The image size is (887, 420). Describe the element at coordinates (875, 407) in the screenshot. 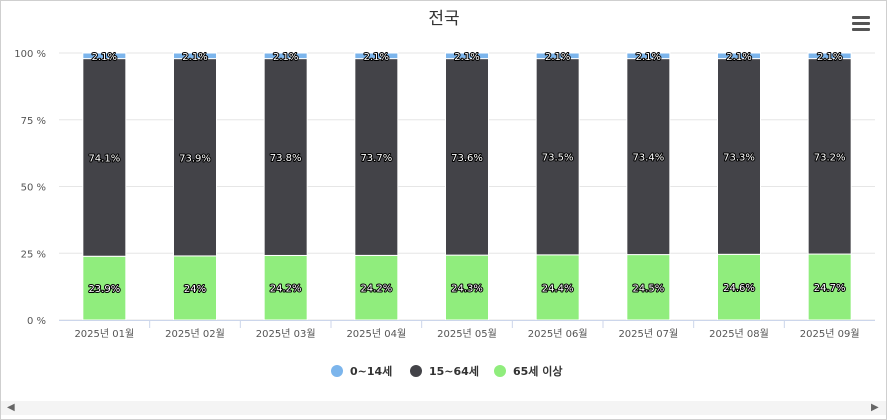

I see `scroll-right-icon: ▶` at that location.